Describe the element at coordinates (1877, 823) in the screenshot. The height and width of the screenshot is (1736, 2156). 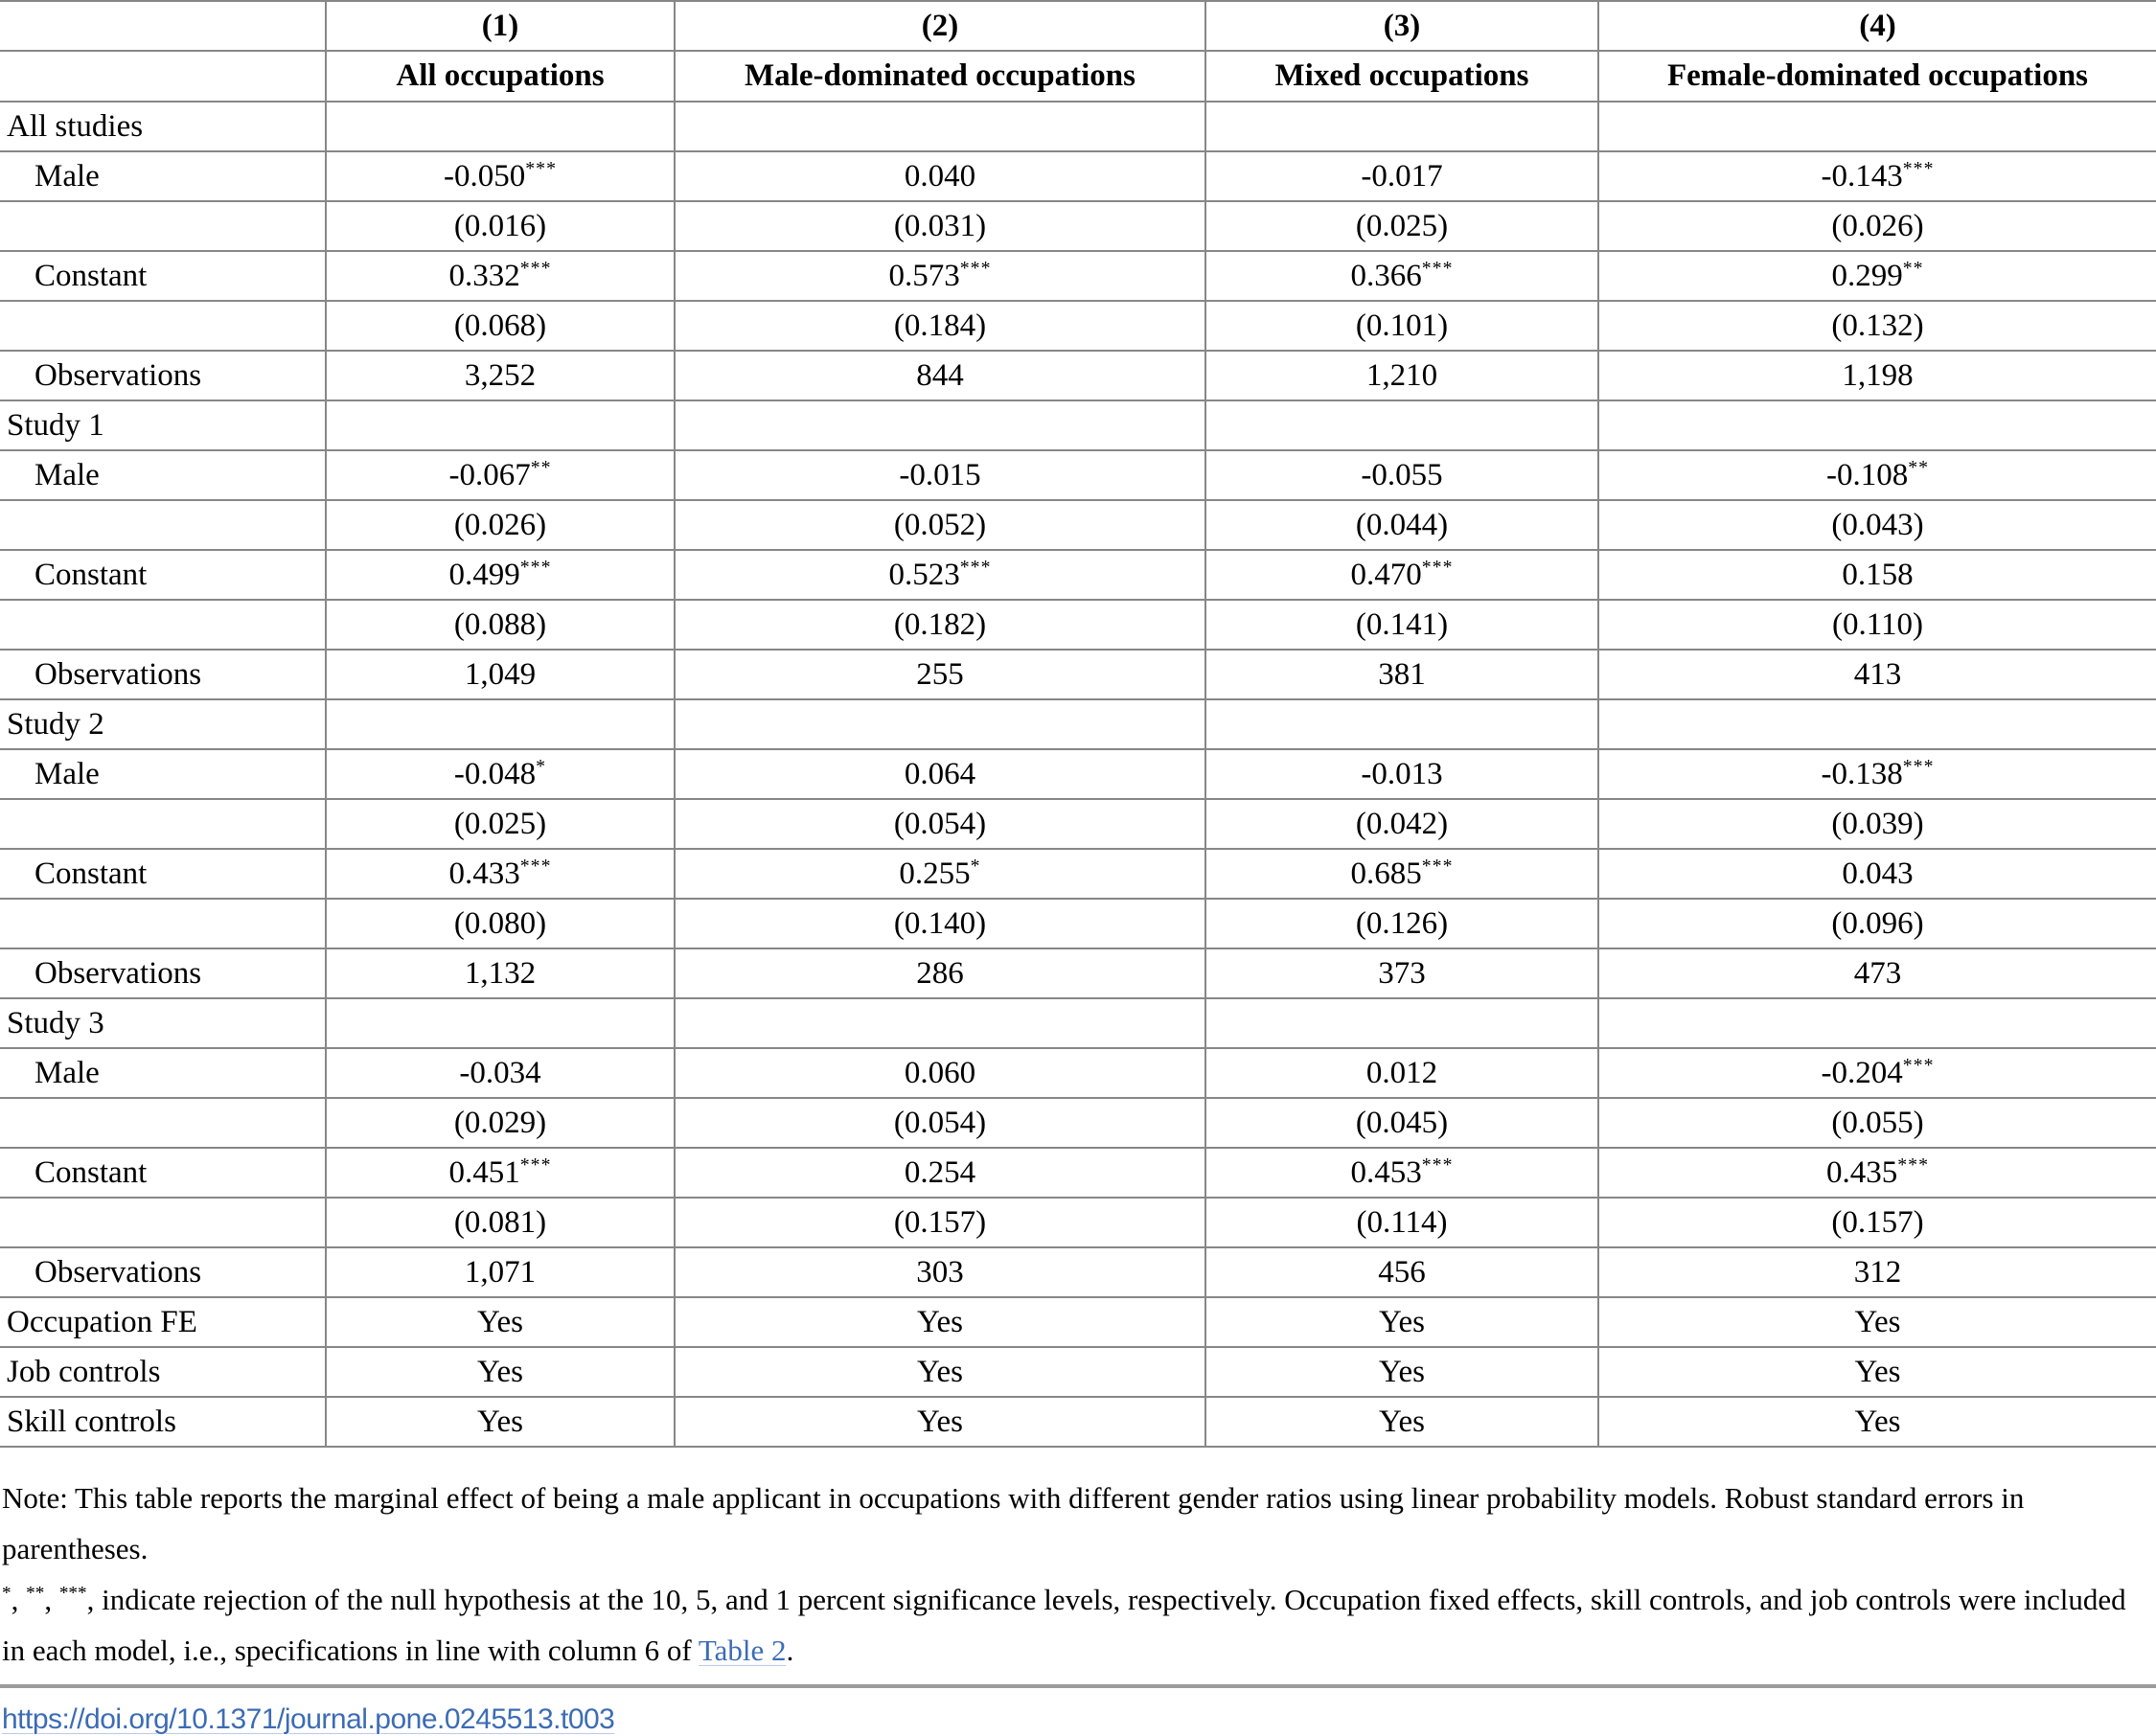
I see `cell-value: (0.039)` at that location.